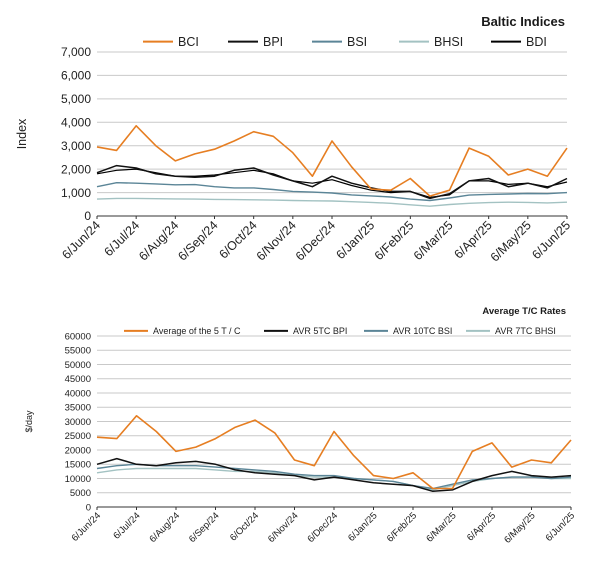 The image size is (600, 579). I want to click on chart1-x-tick-label: 6/Aug/24, so click(158, 240).